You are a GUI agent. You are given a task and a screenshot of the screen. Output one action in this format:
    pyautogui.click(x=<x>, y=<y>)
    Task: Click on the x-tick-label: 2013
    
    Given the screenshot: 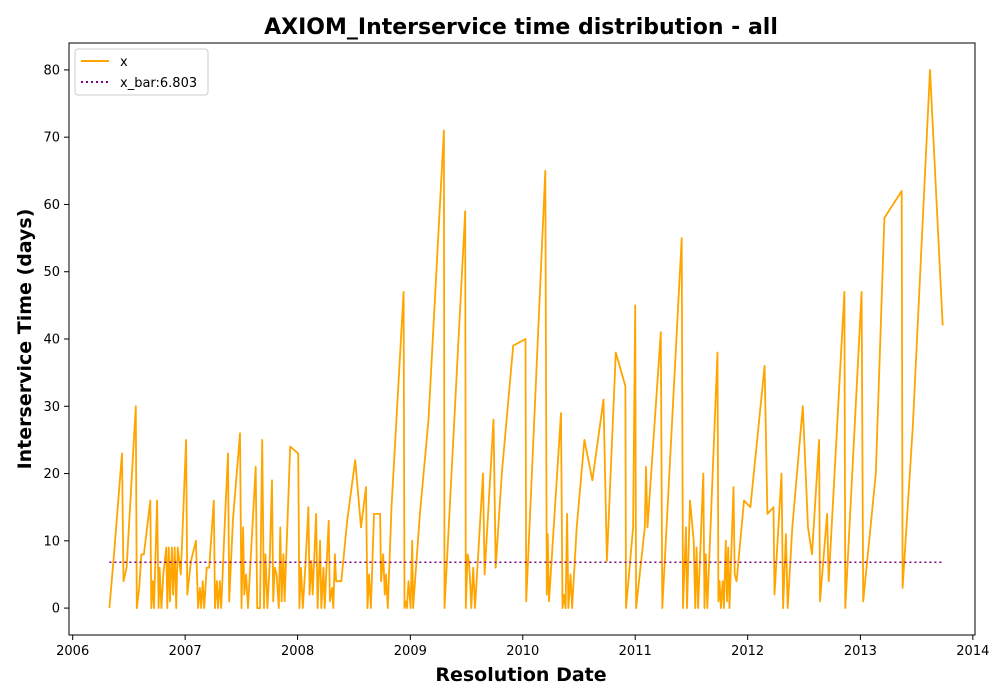 What is the action you would take?
    pyautogui.click(x=860, y=651)
    